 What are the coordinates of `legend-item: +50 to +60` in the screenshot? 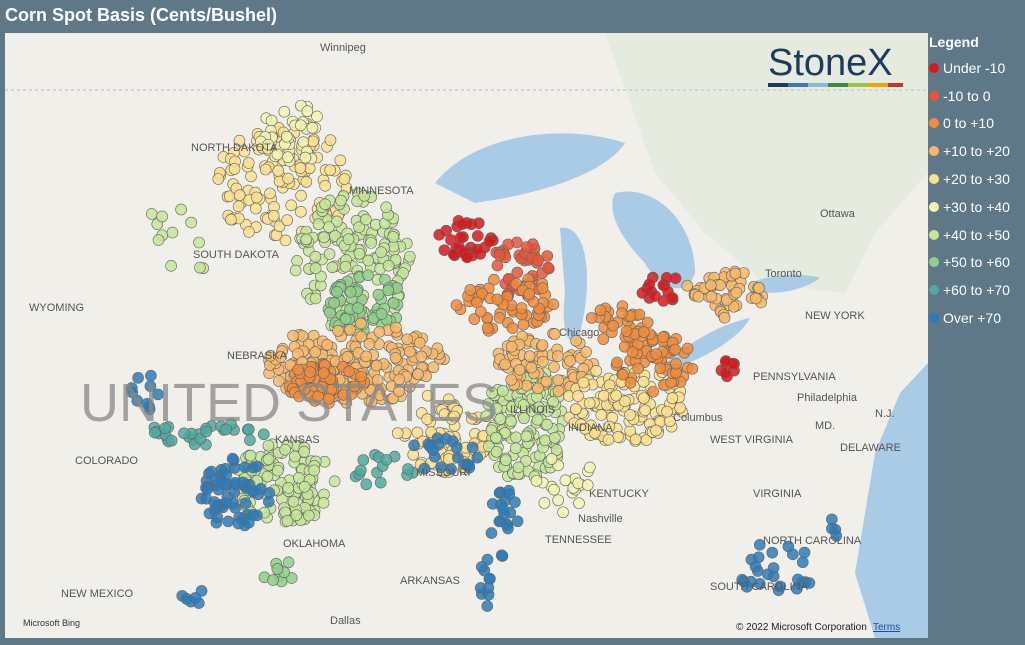 It's located at (969, 263).